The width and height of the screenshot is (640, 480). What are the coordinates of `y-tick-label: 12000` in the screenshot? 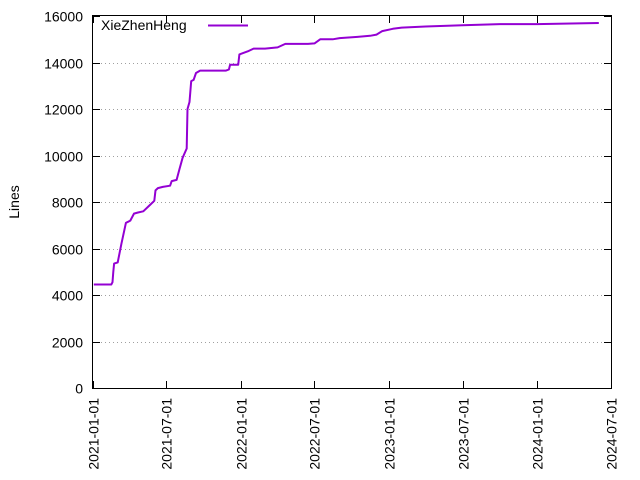 It's located at (63, 110).